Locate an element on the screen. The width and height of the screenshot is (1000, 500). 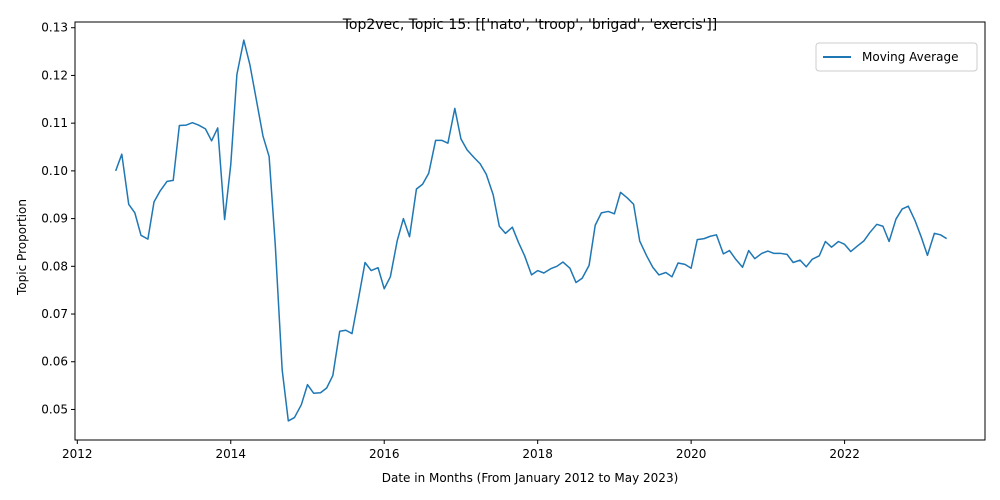
y-tick-label: 0.08 is located at coordinates (54, 266).